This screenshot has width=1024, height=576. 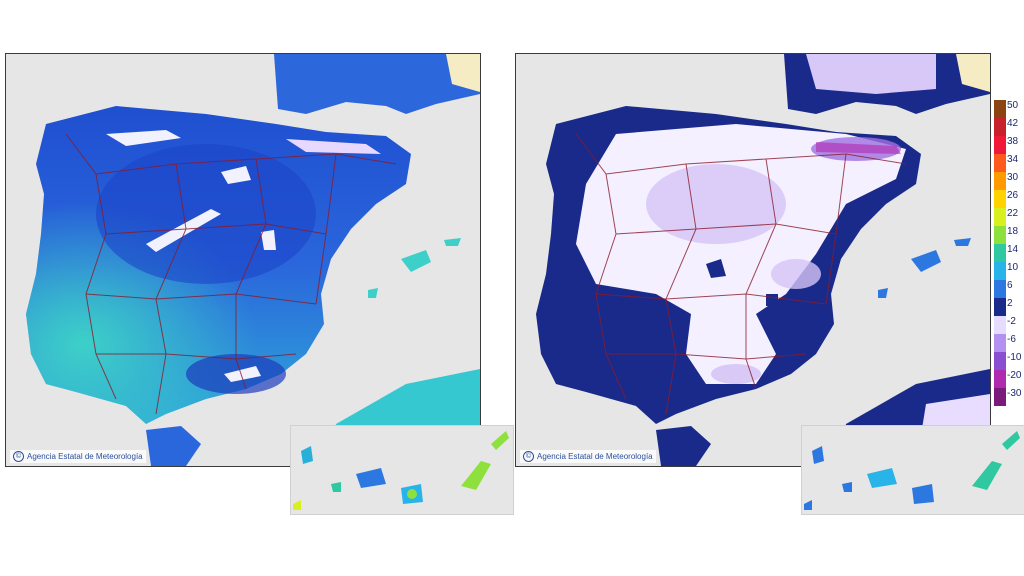 What do you see at coordinates (1014, 393) in the screenshot?
I see `legend-label: -30` at bounding box center [1014, 393].